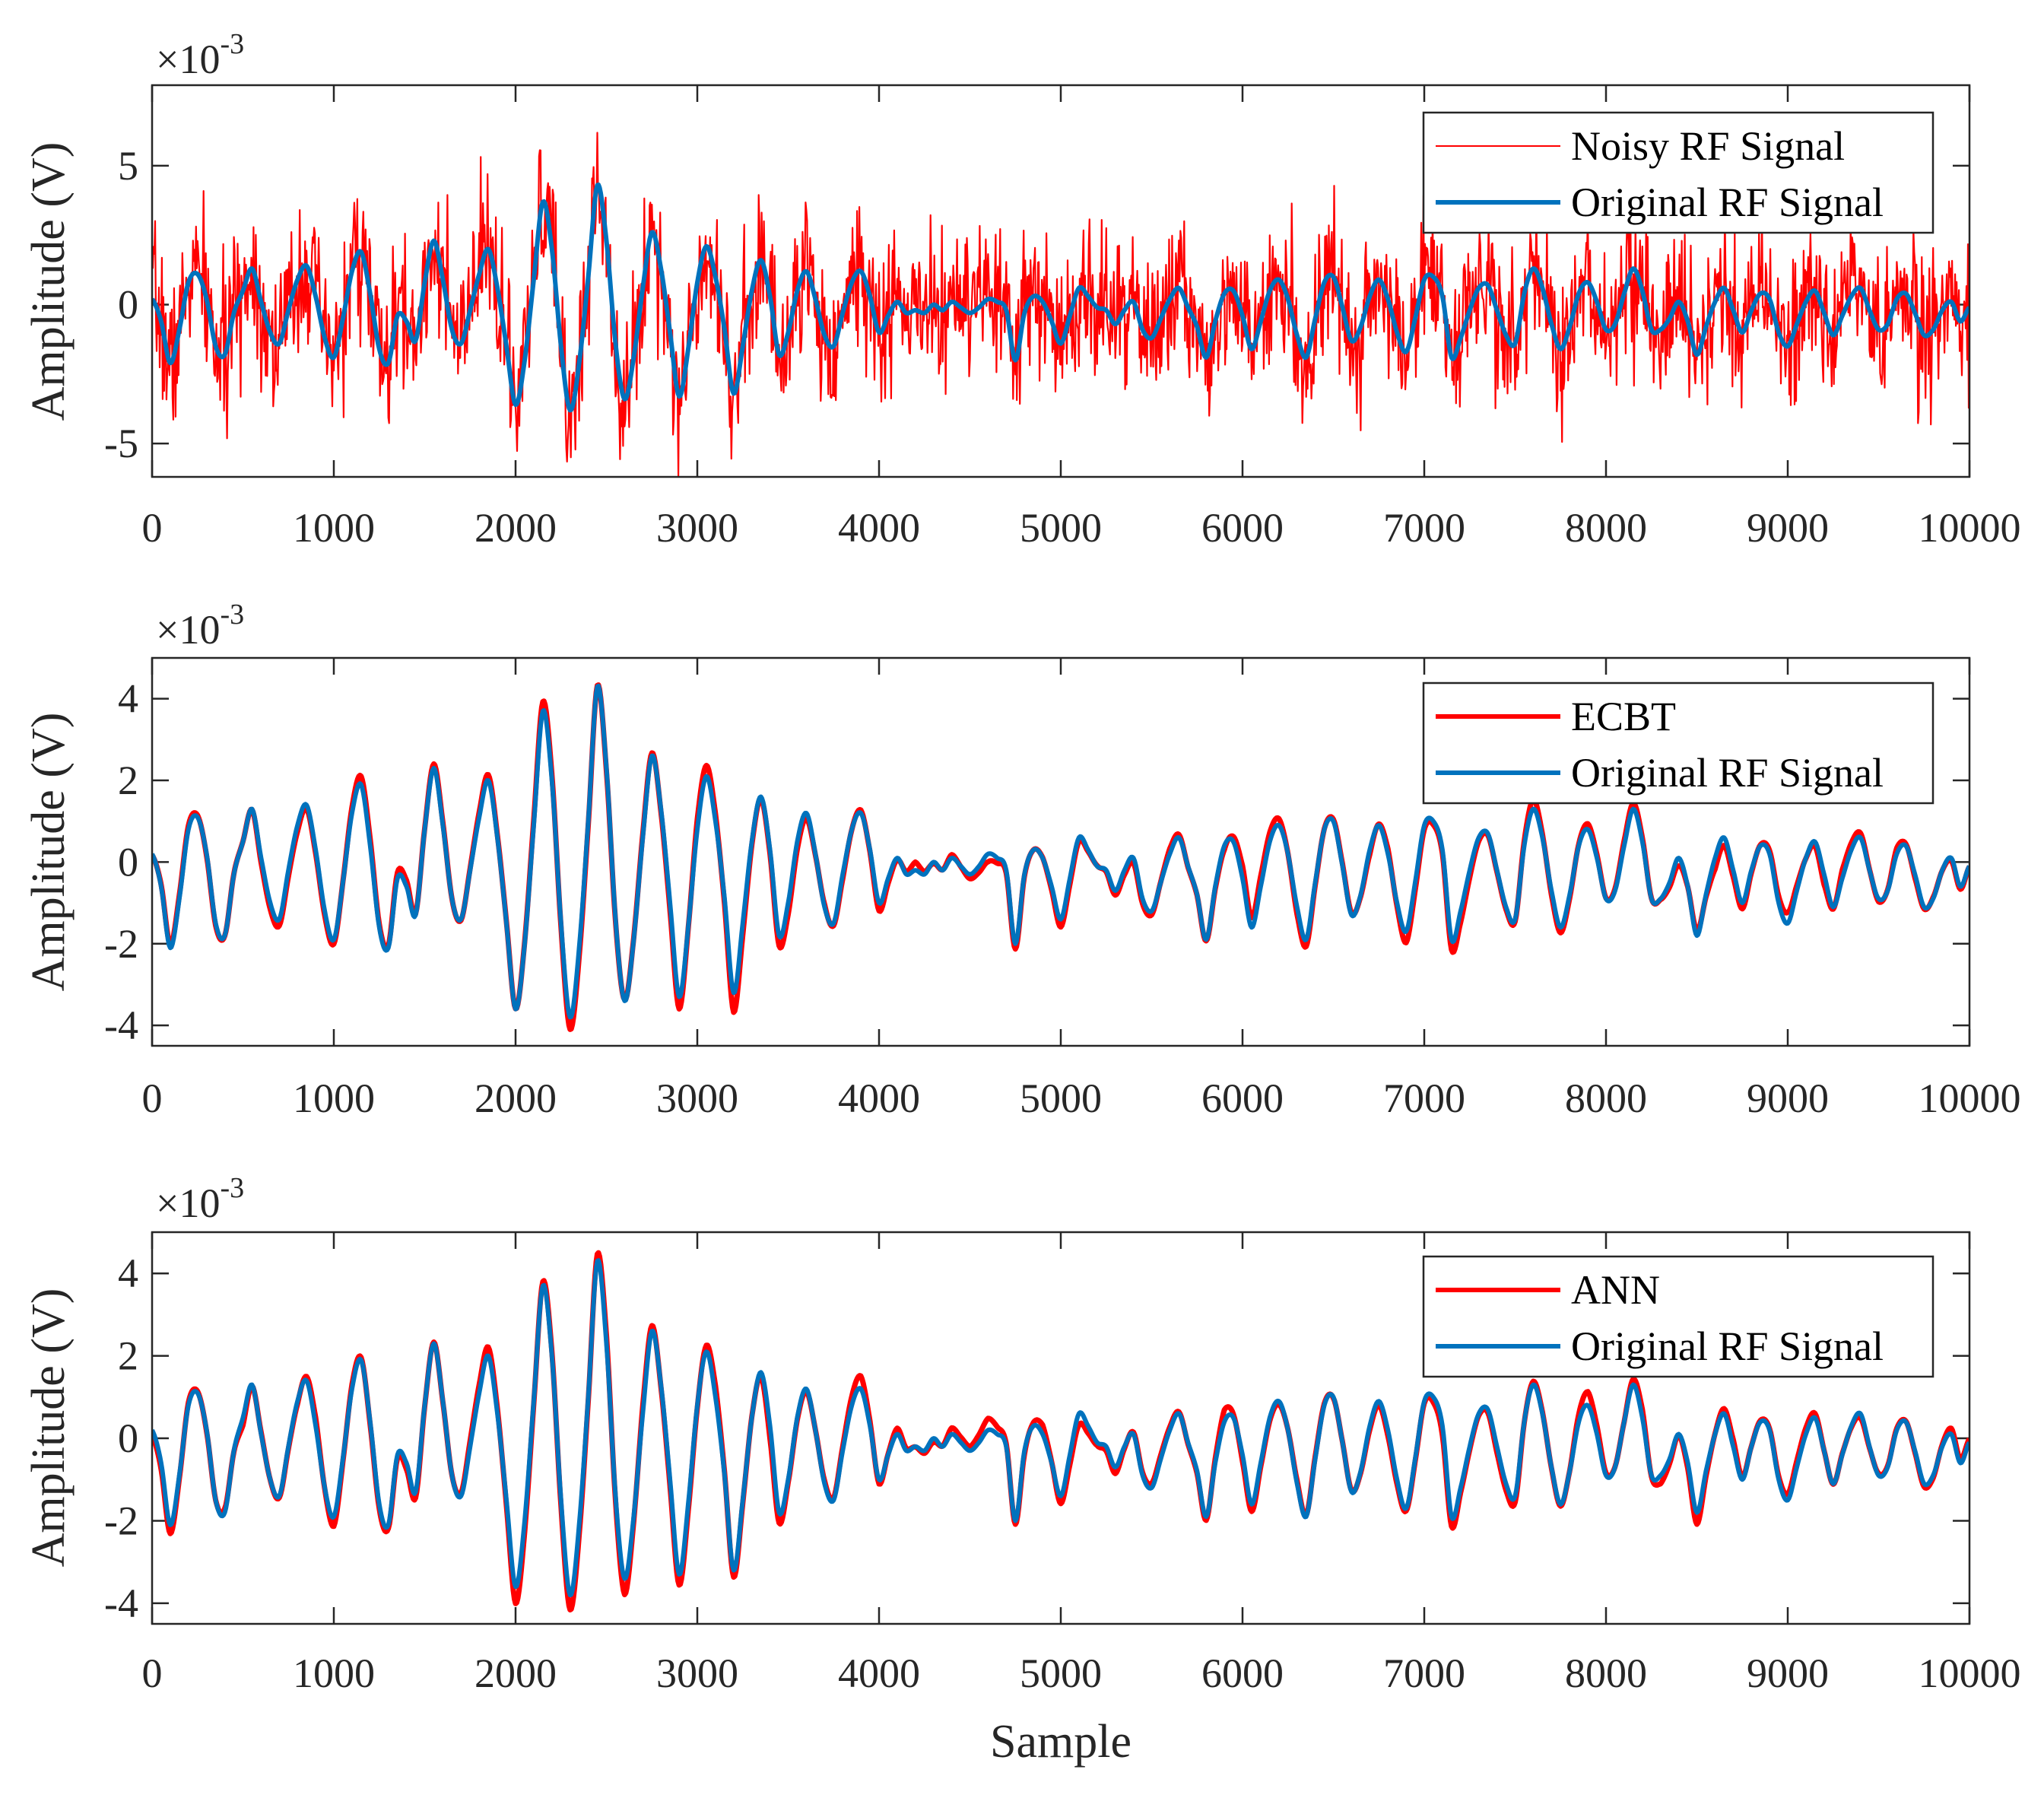 This screenshot has height=1795, width=2044. What do you see at coordinates (1061, 1742) in the screenshot?
I see `x-axis-label: Sample` at bounding box center [1061, 1742].